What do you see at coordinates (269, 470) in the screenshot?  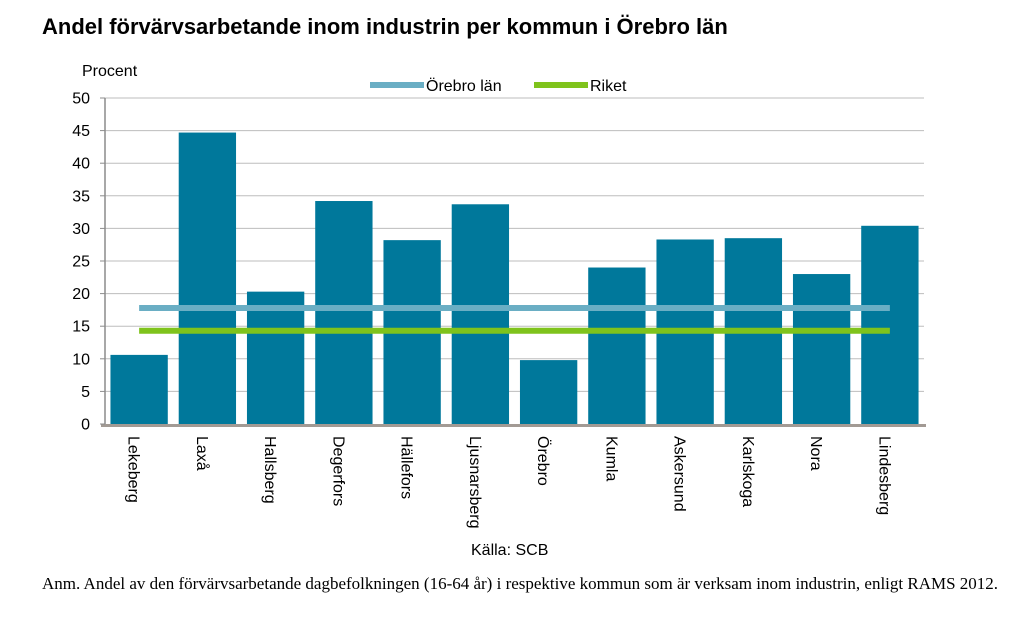 I see `x-tick-label: Hallsberg` at bounding box center [269, 470].